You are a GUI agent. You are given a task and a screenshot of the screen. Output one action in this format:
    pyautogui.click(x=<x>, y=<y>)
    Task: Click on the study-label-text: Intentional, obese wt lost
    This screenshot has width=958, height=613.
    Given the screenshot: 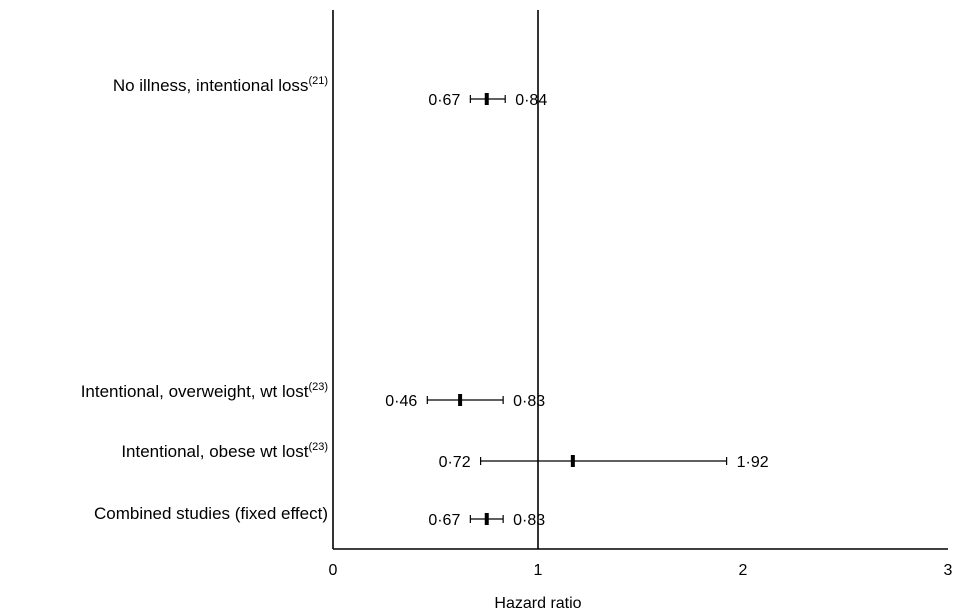 What is the action you would take?
    pyautogui.click(x=215, y=451)
    